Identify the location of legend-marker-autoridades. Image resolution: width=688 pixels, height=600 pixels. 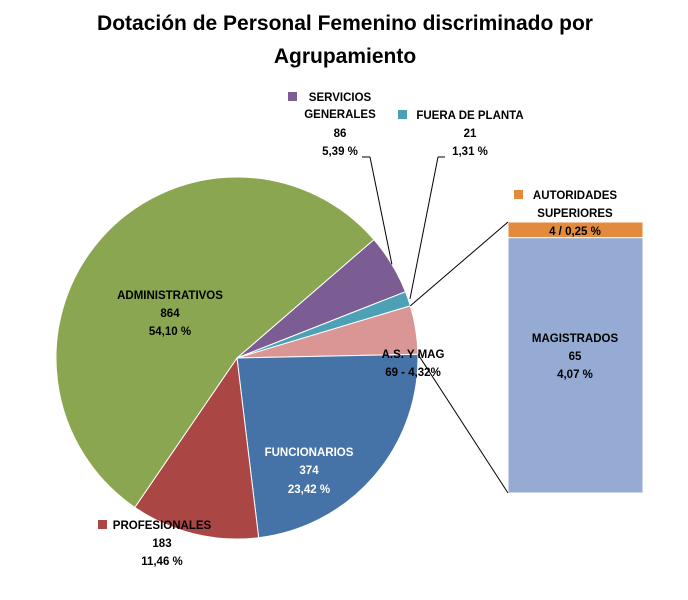
(518, 194).